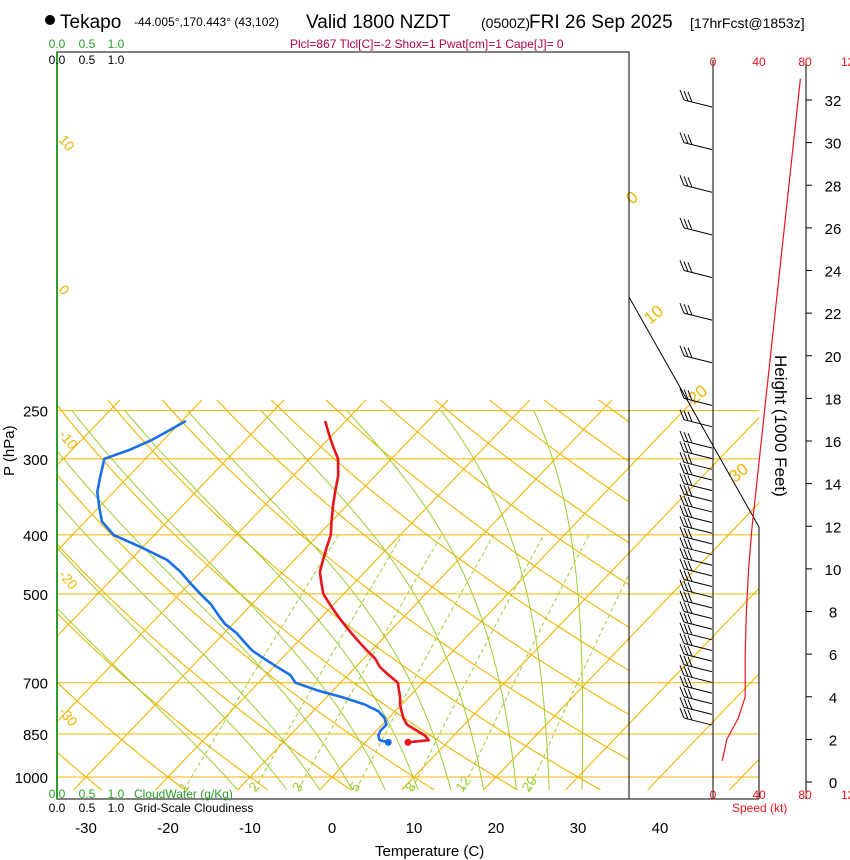  I want to click on forecast-info: [17hrFcst@1853z], so click(747, 23).